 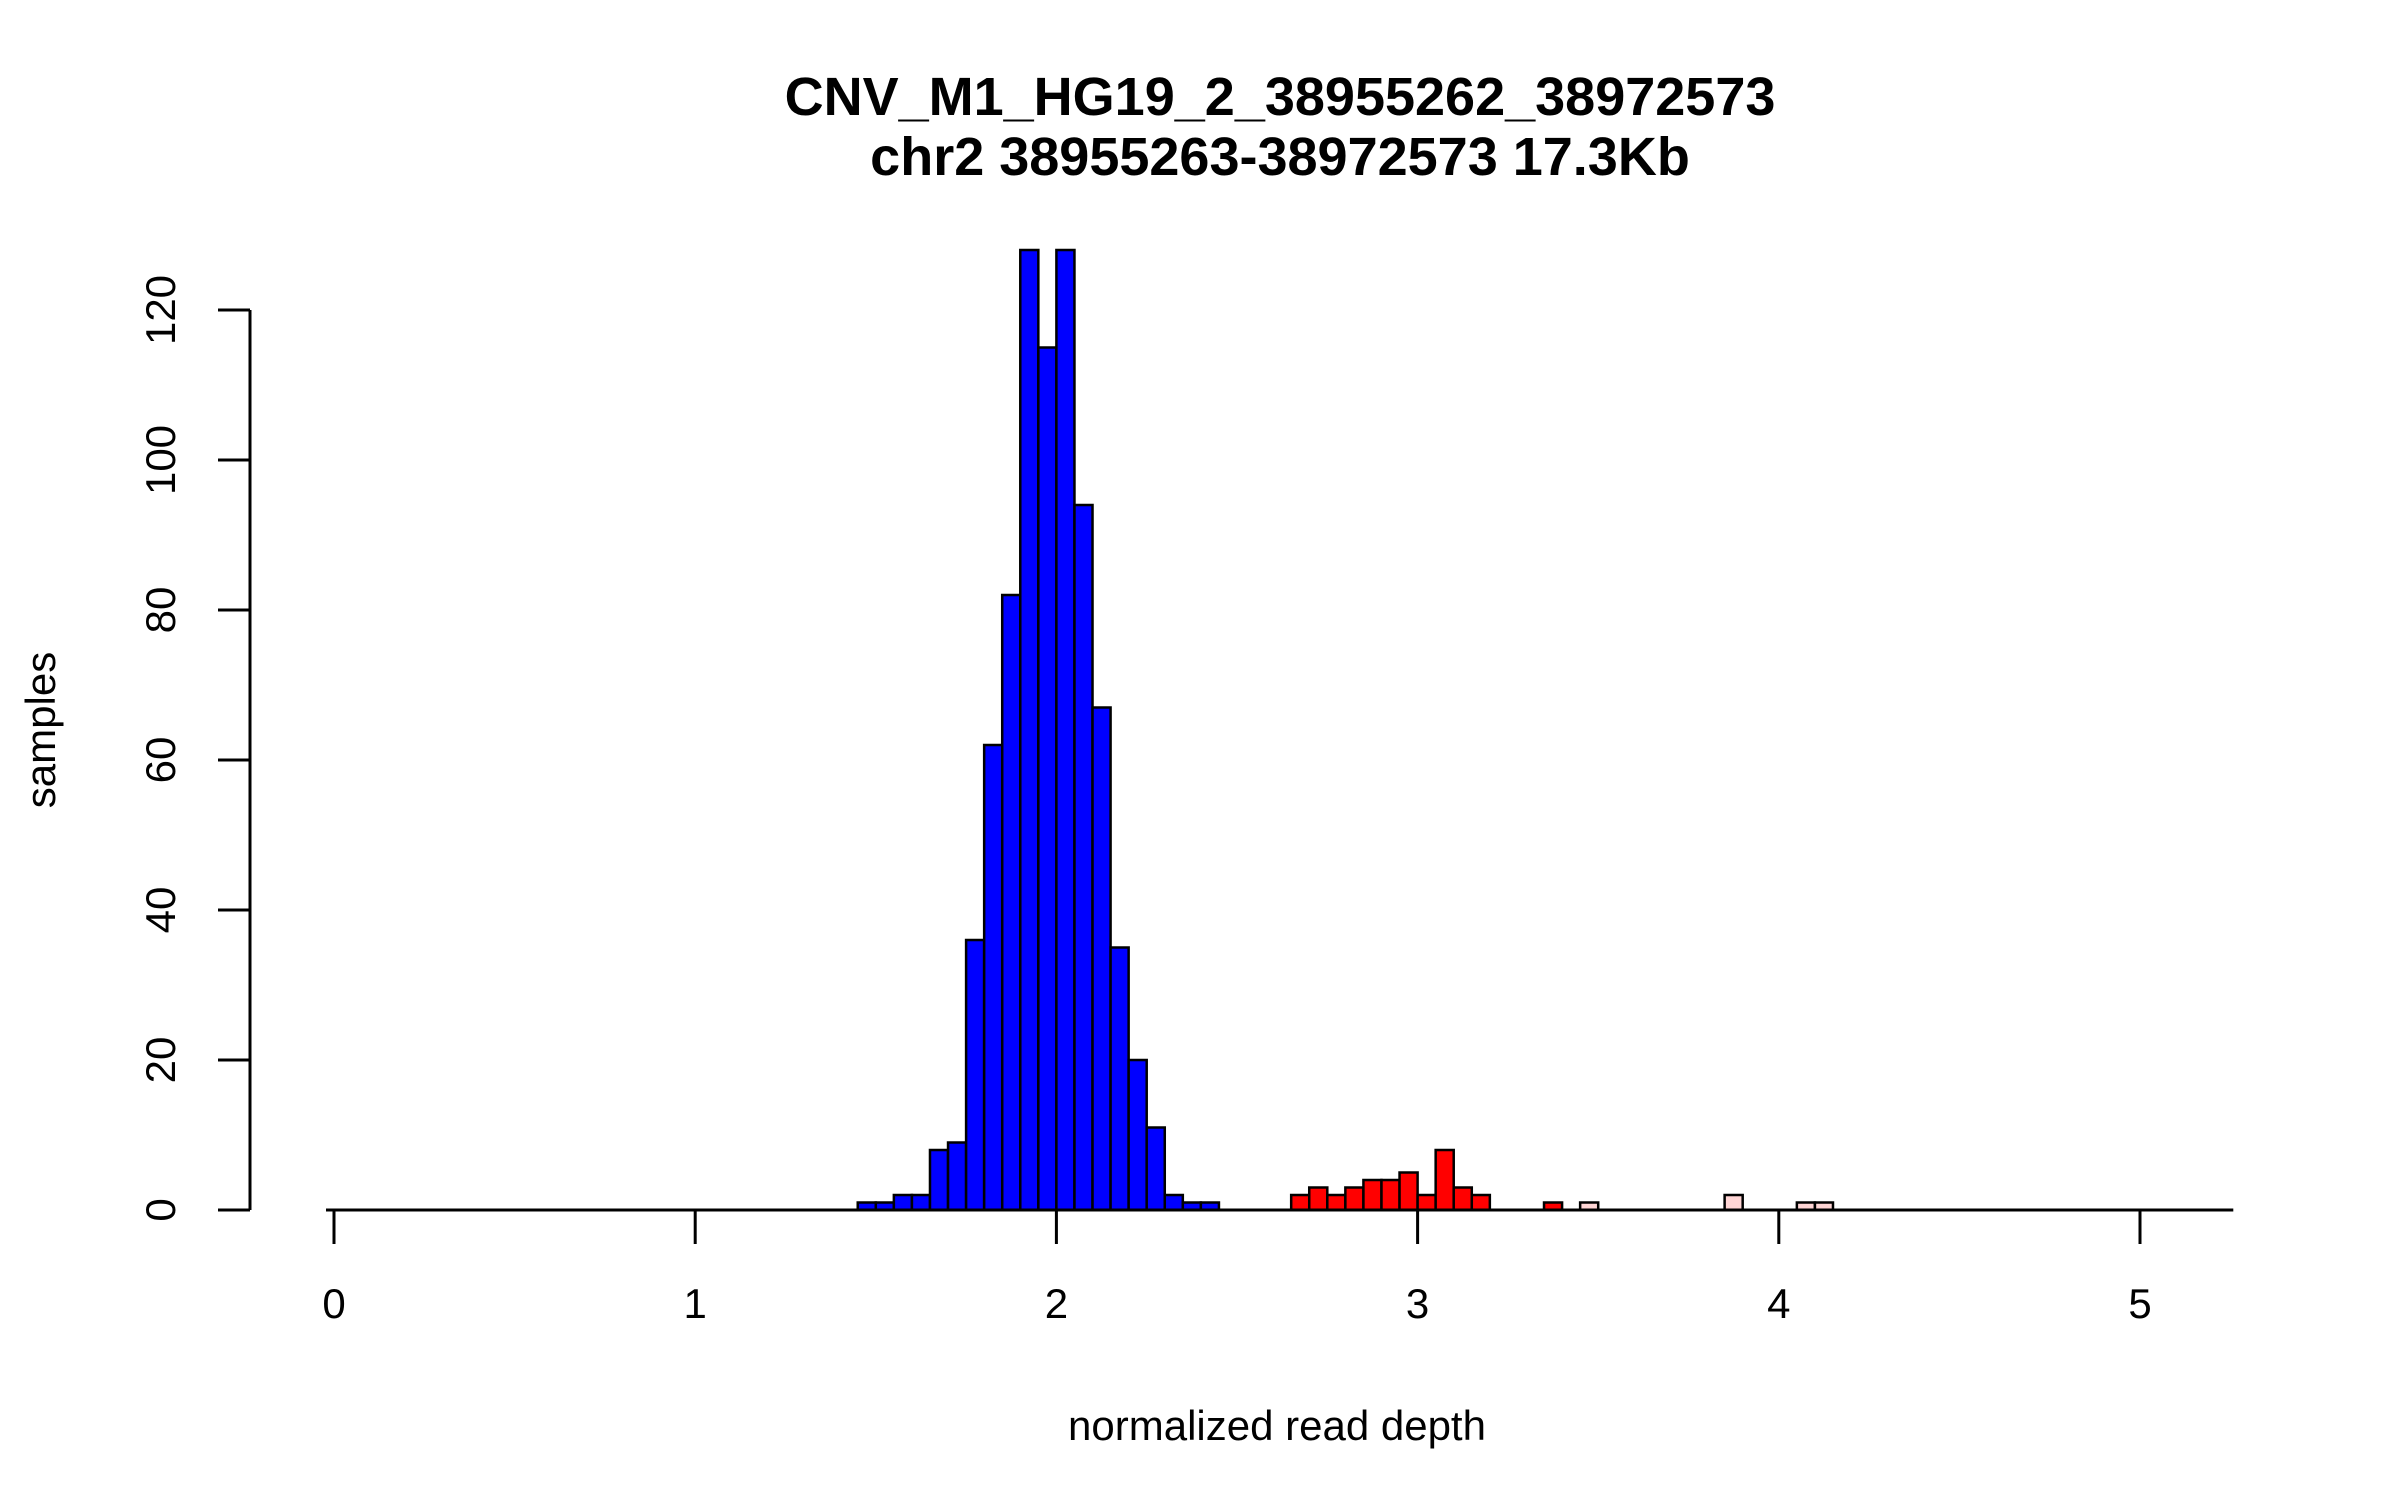 I want to click on x-tick-label: 3, so click(x=1417, y=1303).